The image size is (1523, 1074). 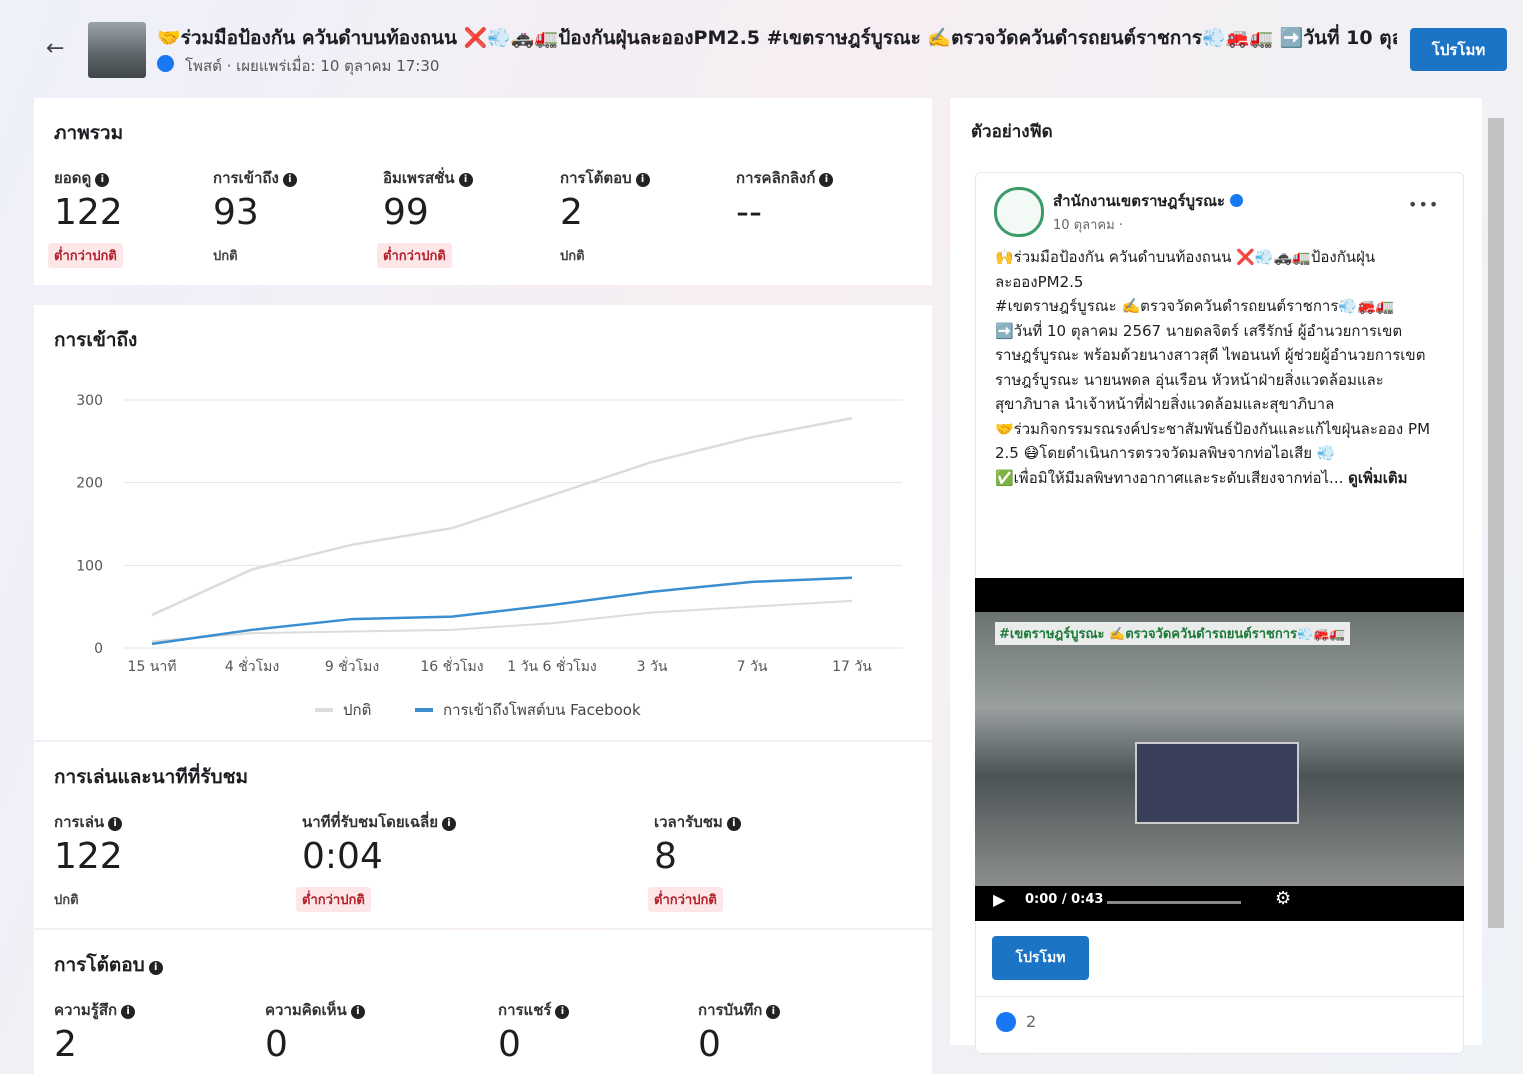 I want to click on metric-value: 2, so click(x=571, y=212).